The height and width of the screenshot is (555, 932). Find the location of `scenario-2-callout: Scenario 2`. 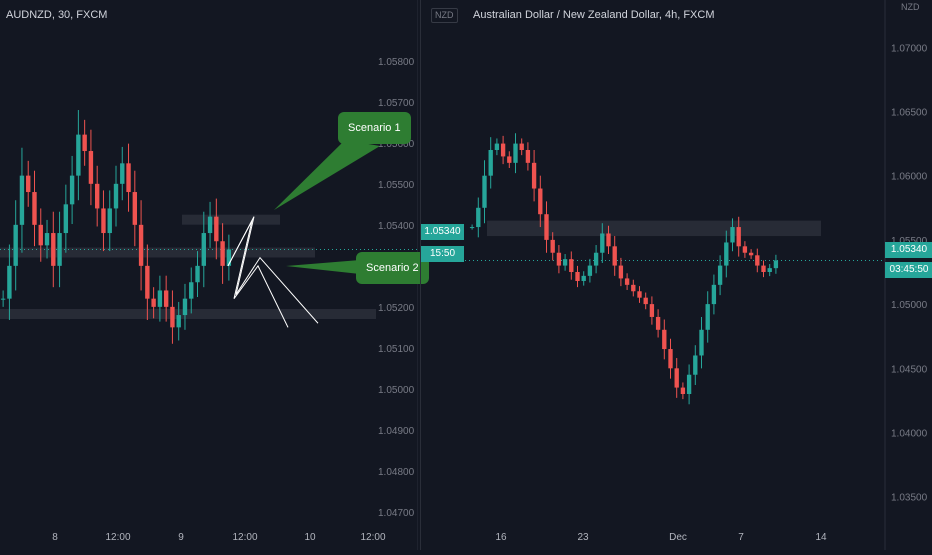

scenario-2-callout: Scenario 2 is located at coordinates (392, 268).